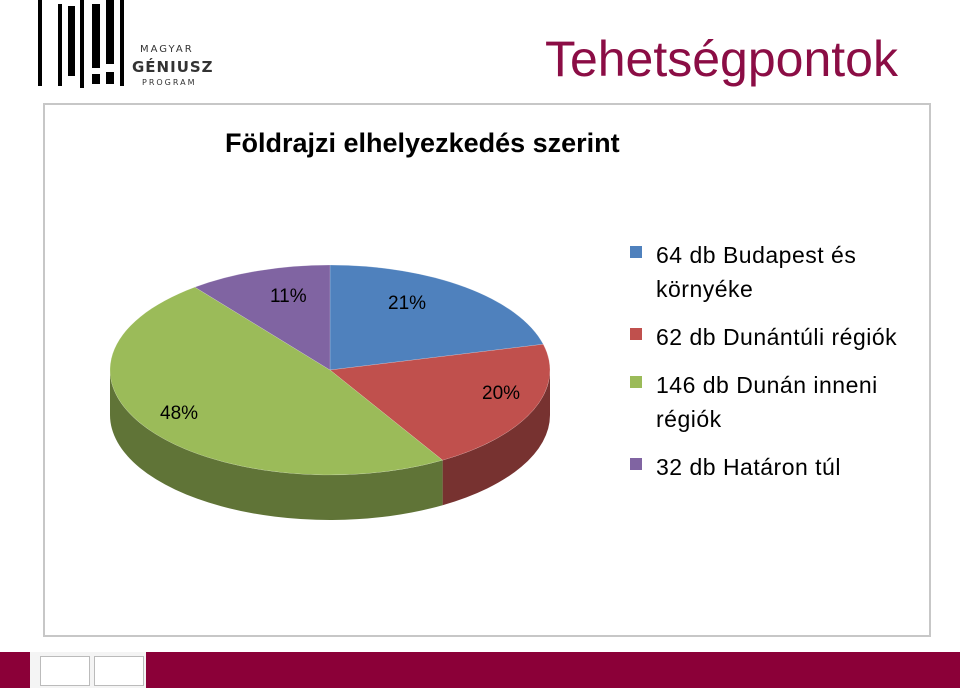 The image size is (960, 688). Describe the element at coordinates (422, 143) in the screenshot. I see `chart-title: Földrajzi elhelyezkedés szerint` at that location.